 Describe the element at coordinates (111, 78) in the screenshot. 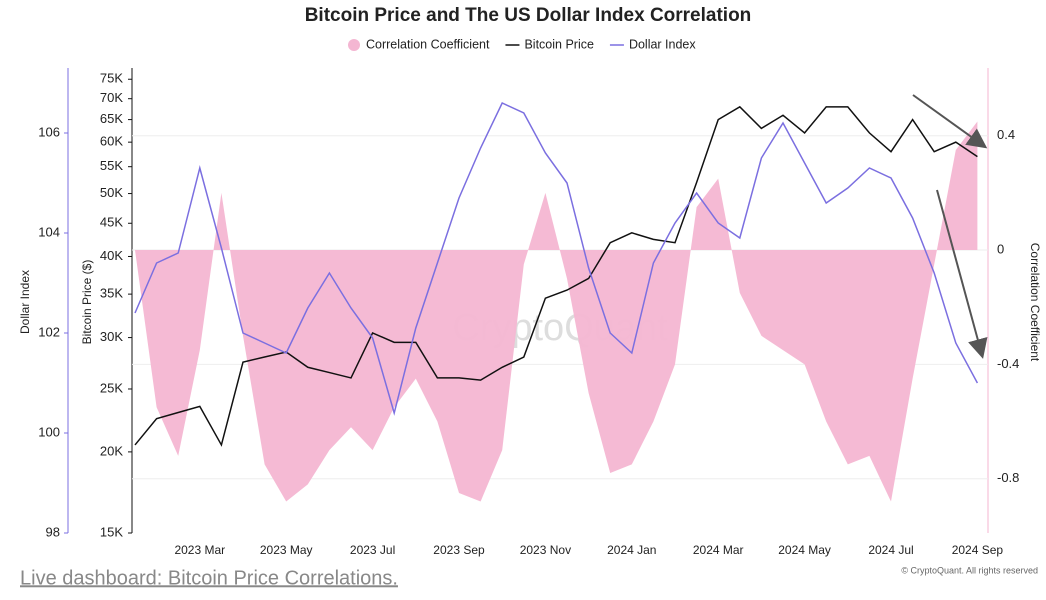

I see `y3-tick-label: 75K` at that location.